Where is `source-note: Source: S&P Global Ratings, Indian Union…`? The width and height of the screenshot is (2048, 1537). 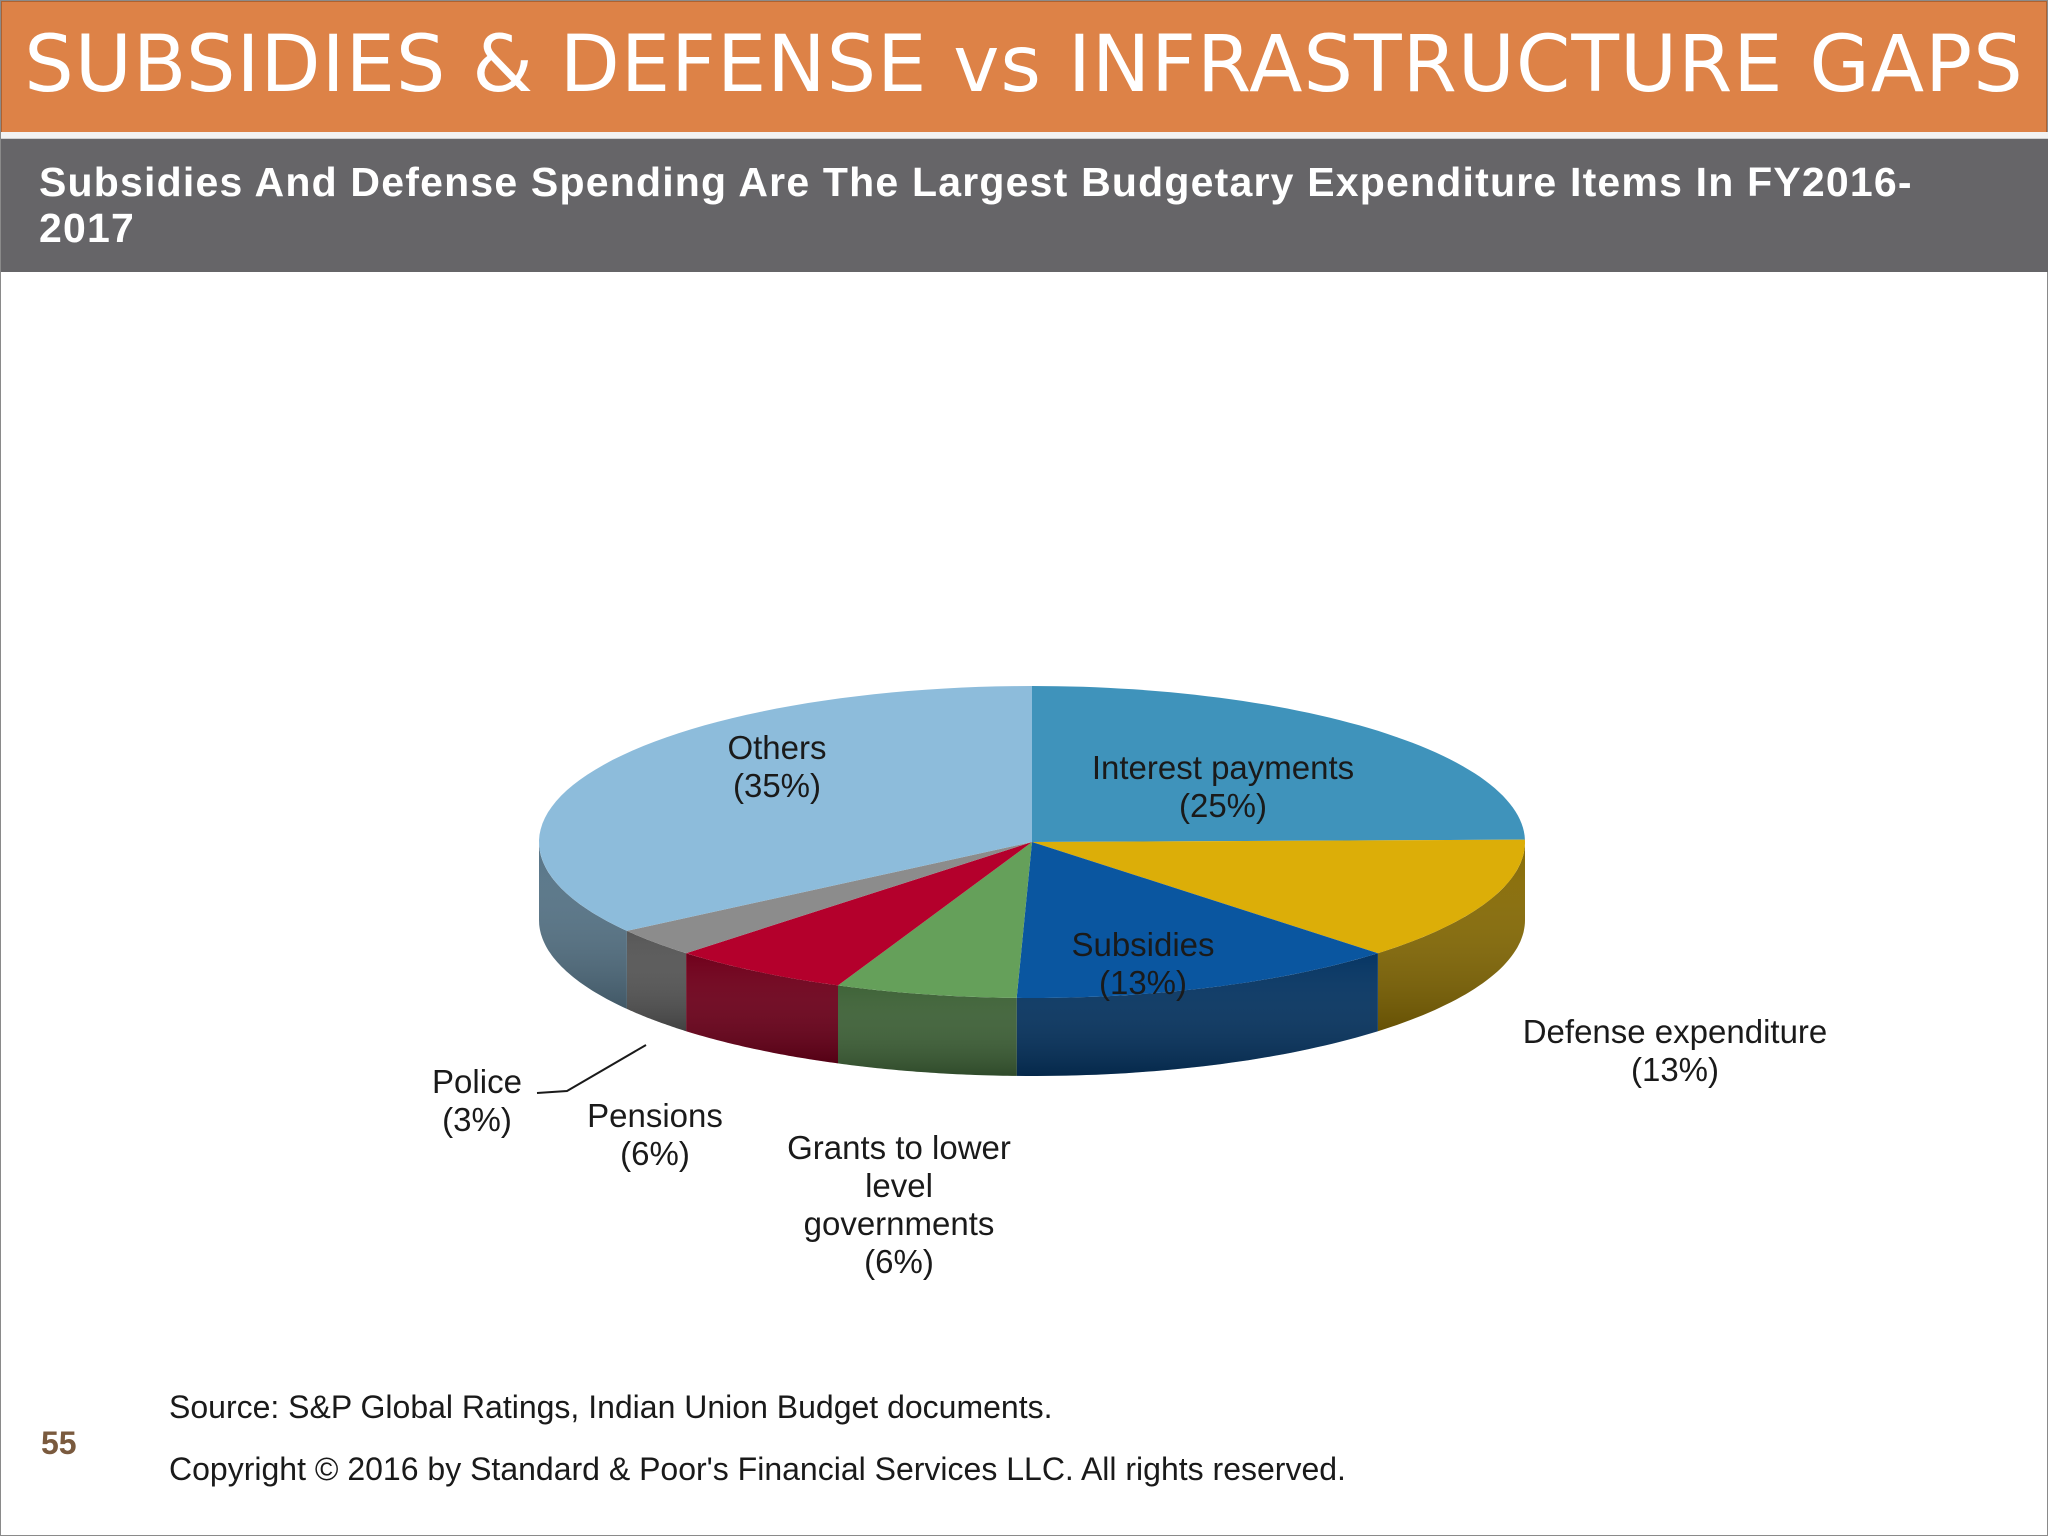 source-note: Source: S&P Global Ratings, Indian Union… is located at coordinates (611, 1407).